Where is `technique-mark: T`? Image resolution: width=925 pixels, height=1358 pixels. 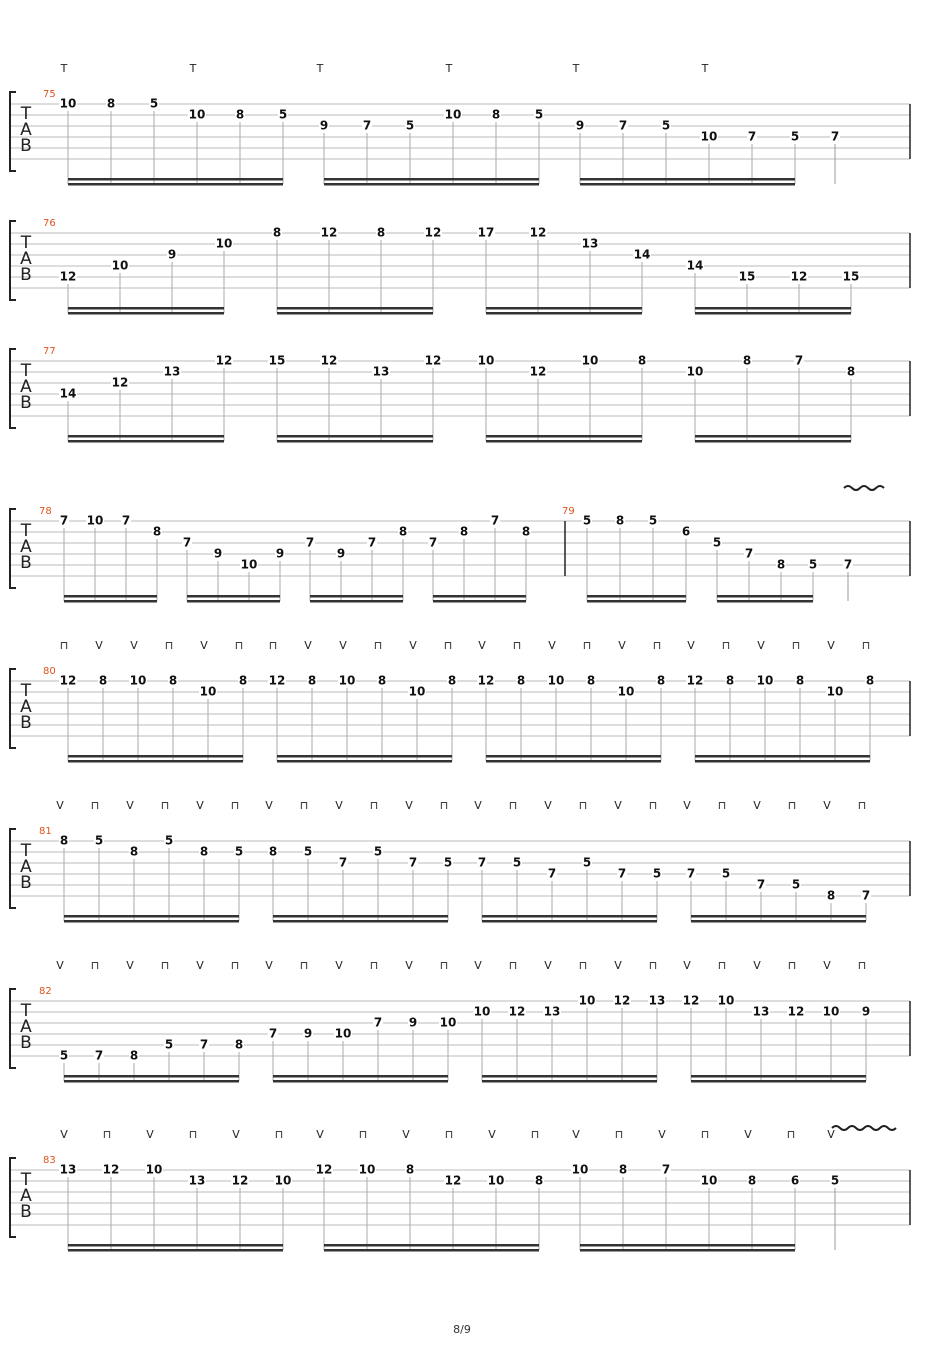
technique-mark: T is located at coordinates (193, 68).